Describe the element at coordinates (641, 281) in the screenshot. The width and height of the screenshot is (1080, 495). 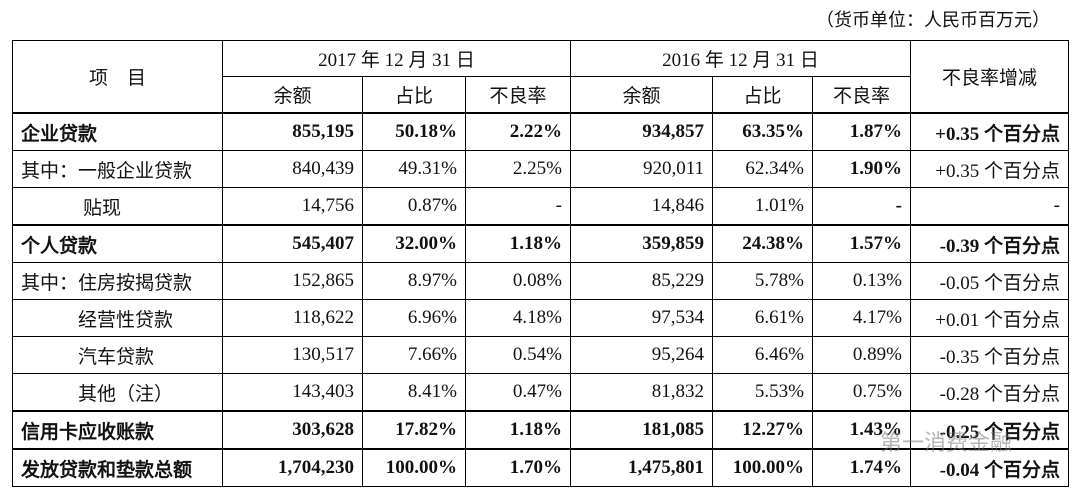
I see `cell: 85,229` at that location.